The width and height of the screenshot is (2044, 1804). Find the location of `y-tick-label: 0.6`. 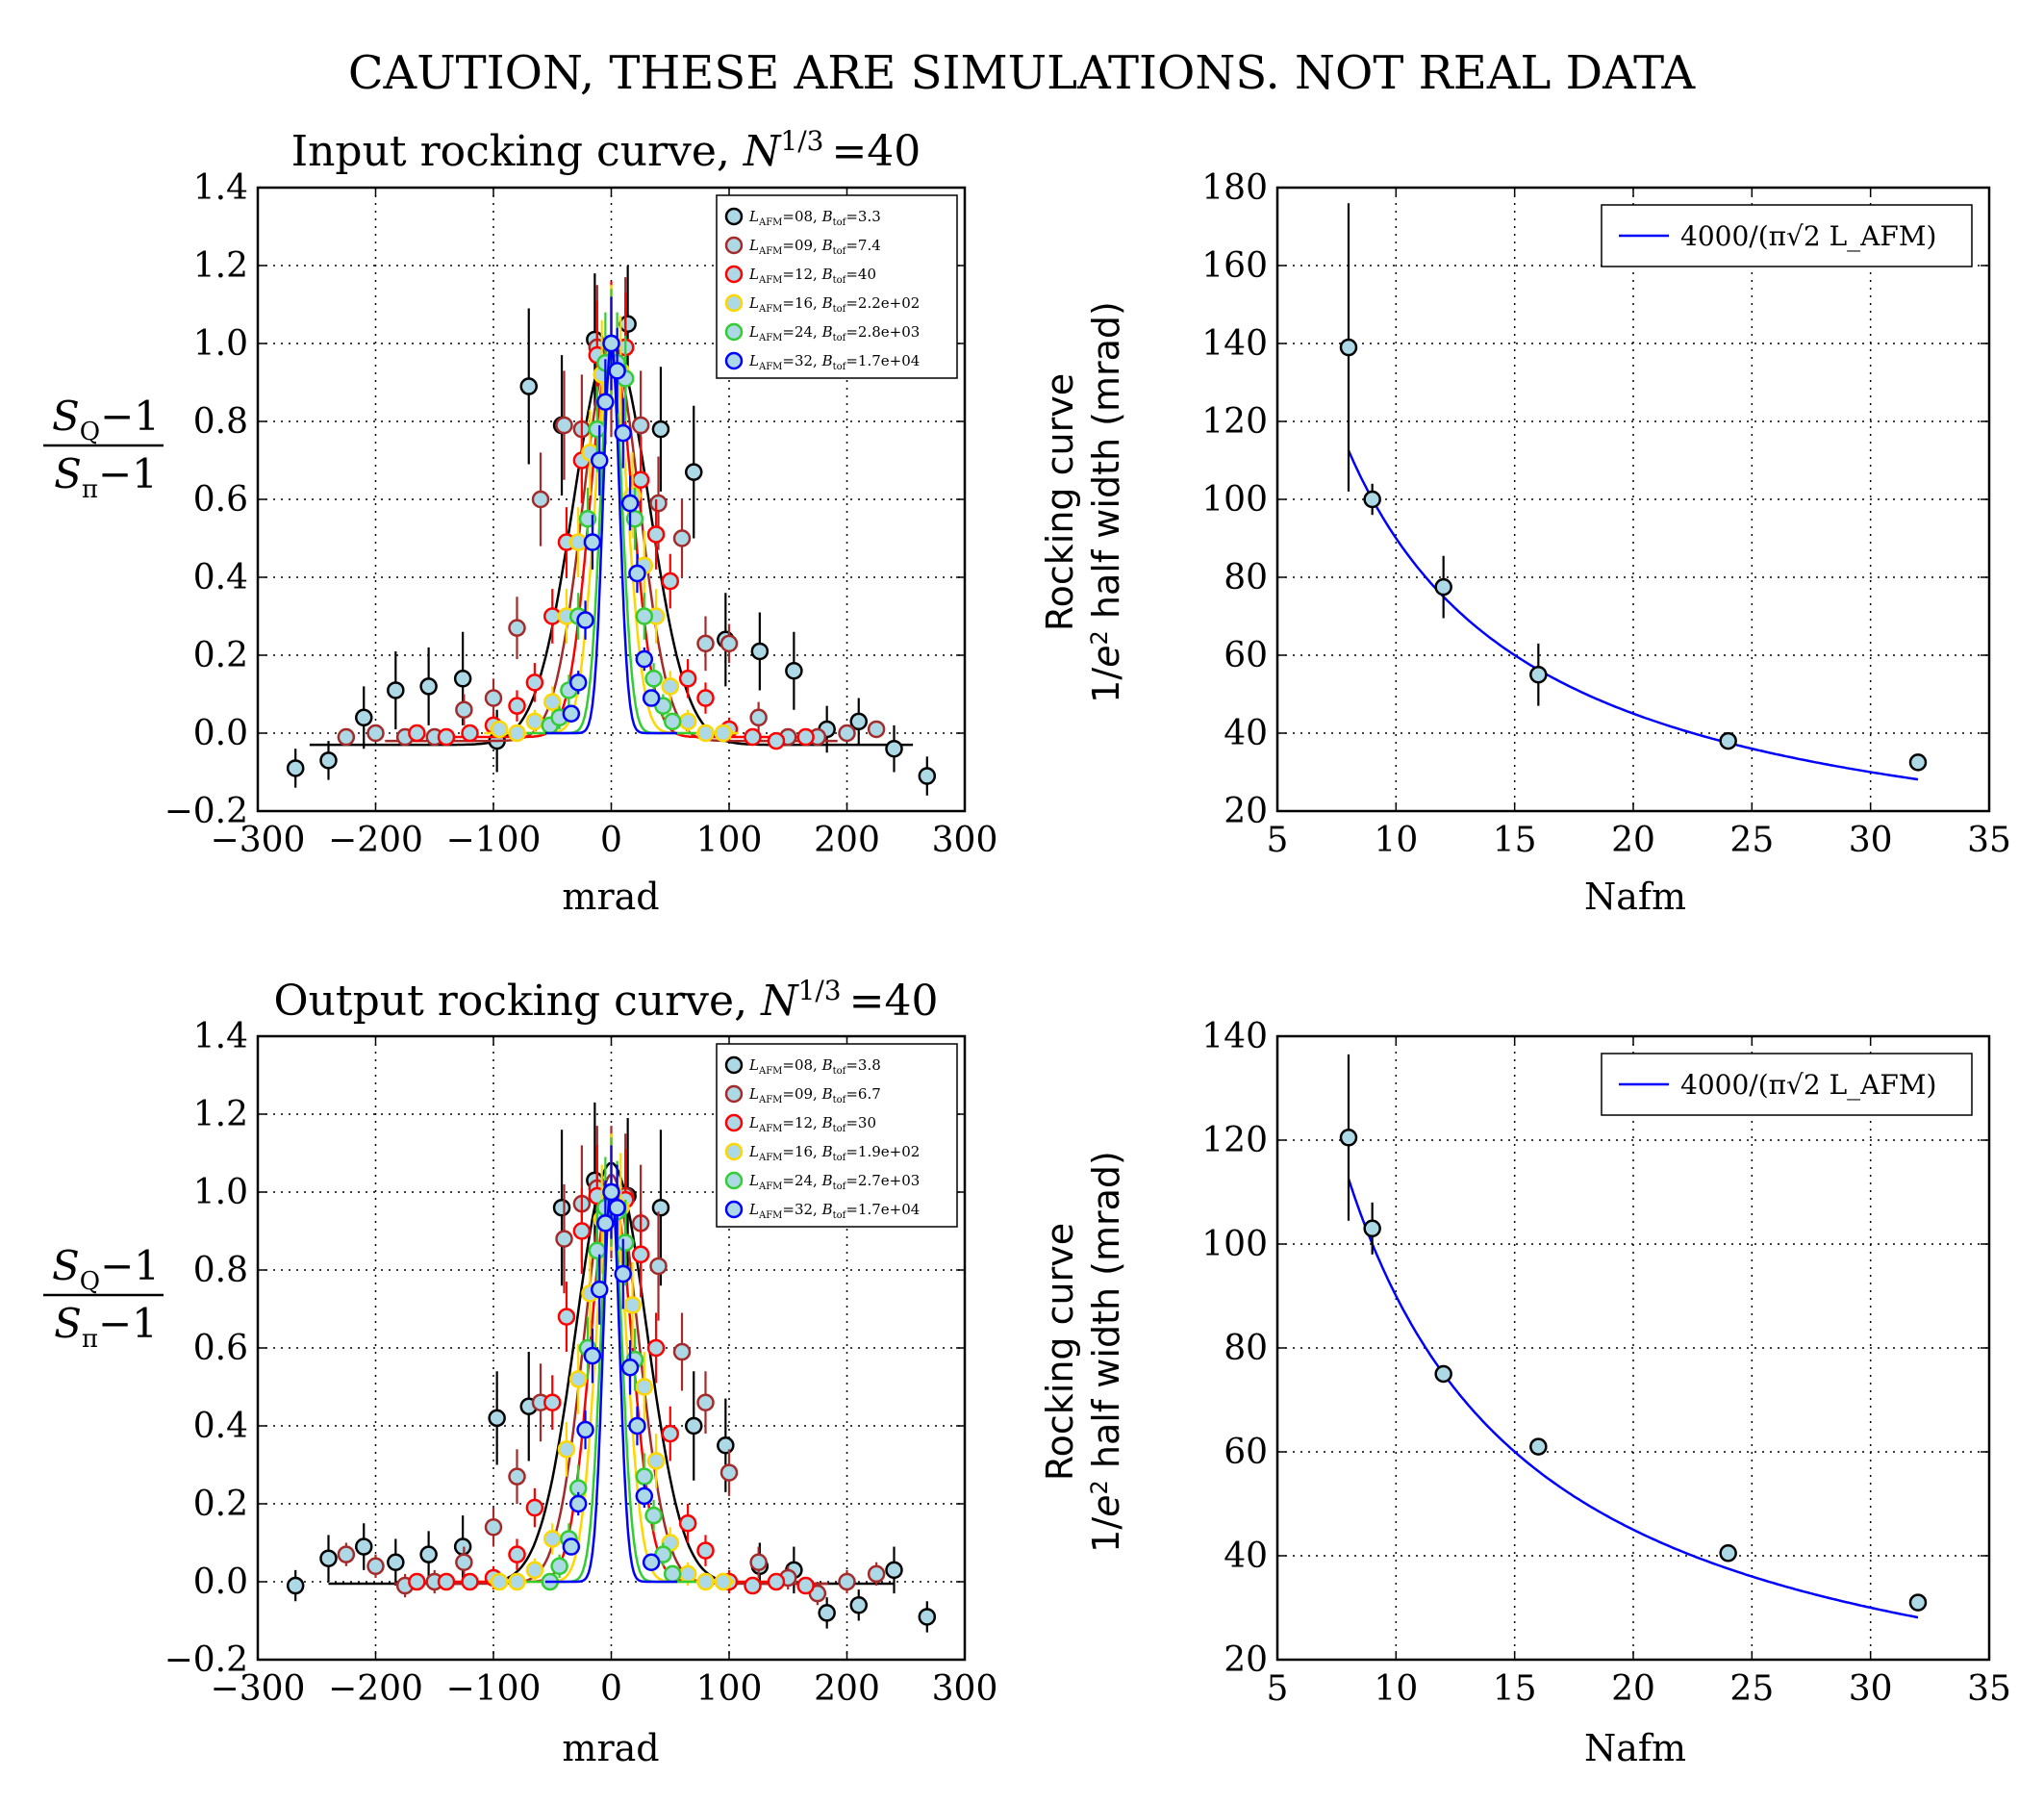

y-tick-label: 0.6 is located at coordinates (221, 1348).